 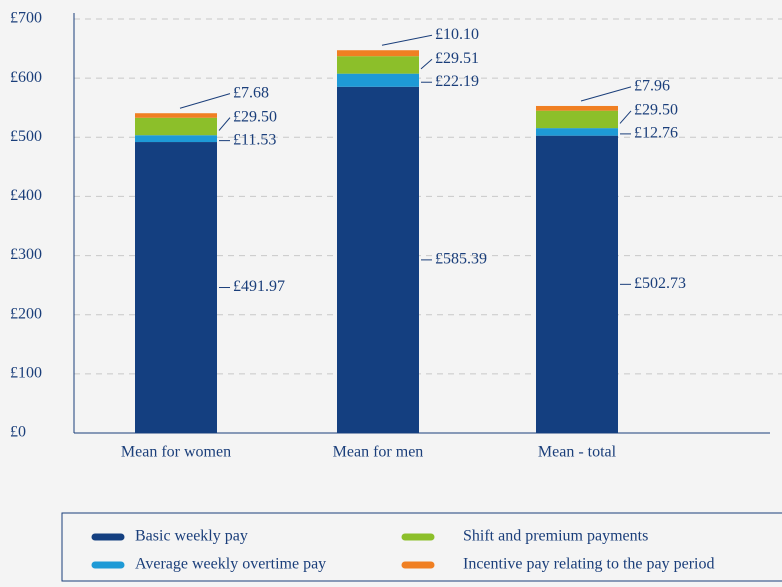 I want to click on x-tick-label: Mean for men, so click(x=378, y=452).